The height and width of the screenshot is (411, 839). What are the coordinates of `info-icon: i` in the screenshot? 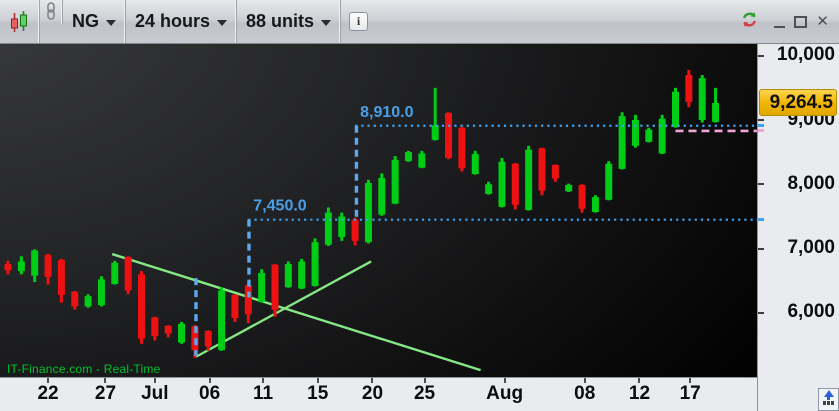 It's located at (358, 21).